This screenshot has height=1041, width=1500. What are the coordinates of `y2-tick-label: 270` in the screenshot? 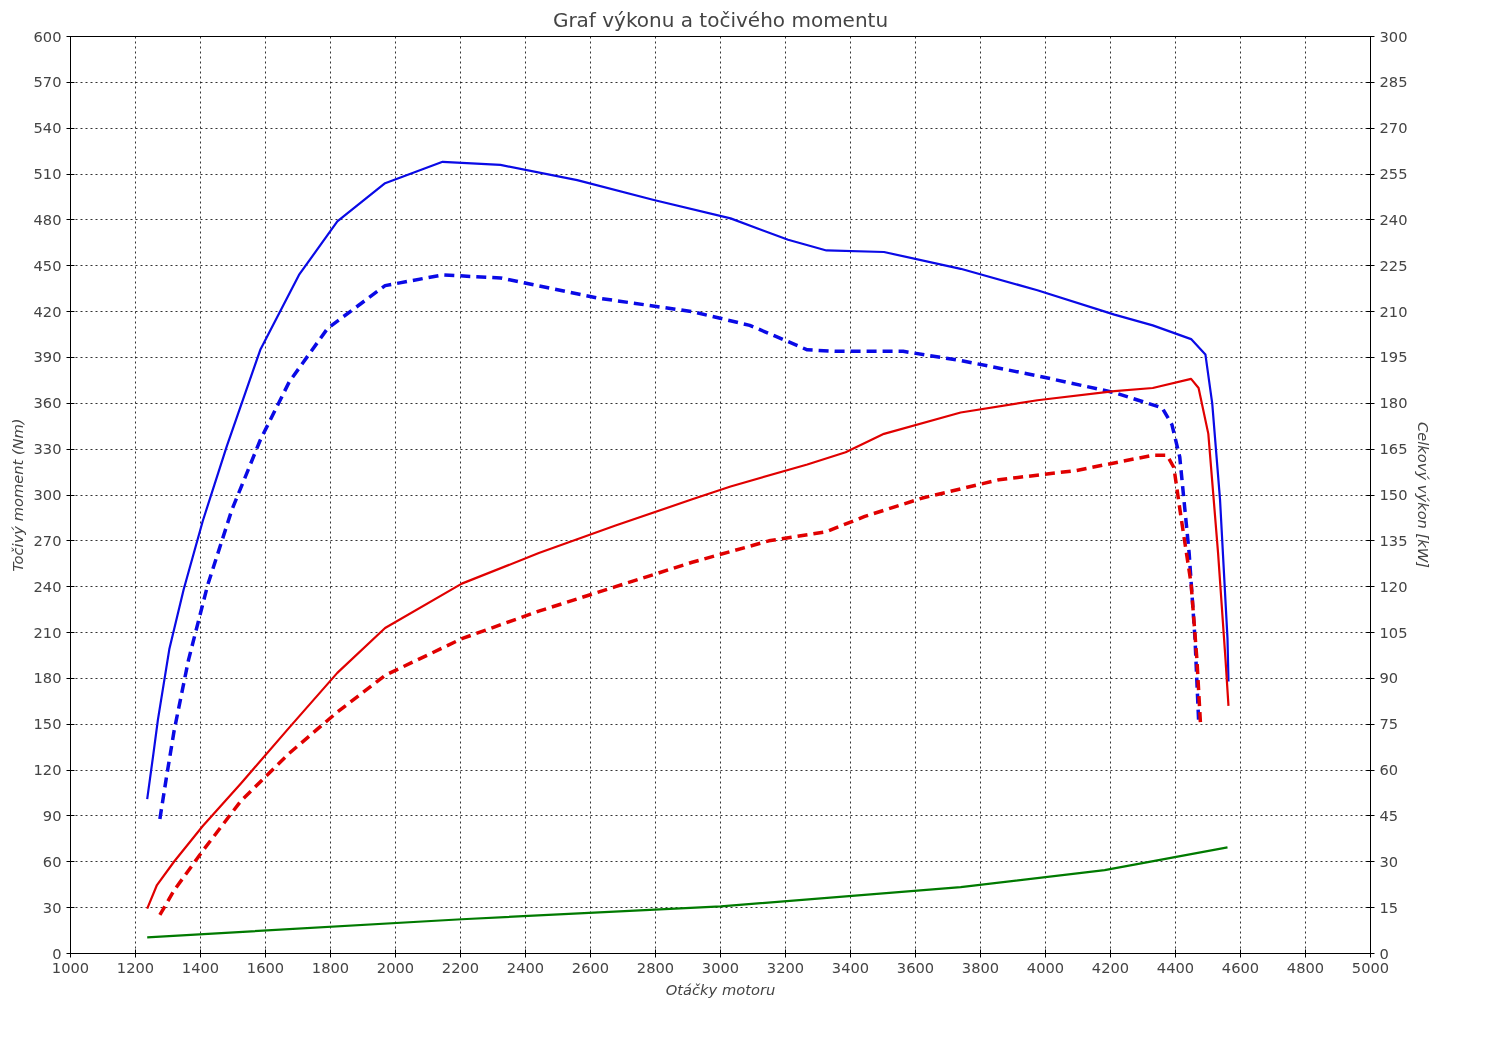 It's located at (1393, 128).